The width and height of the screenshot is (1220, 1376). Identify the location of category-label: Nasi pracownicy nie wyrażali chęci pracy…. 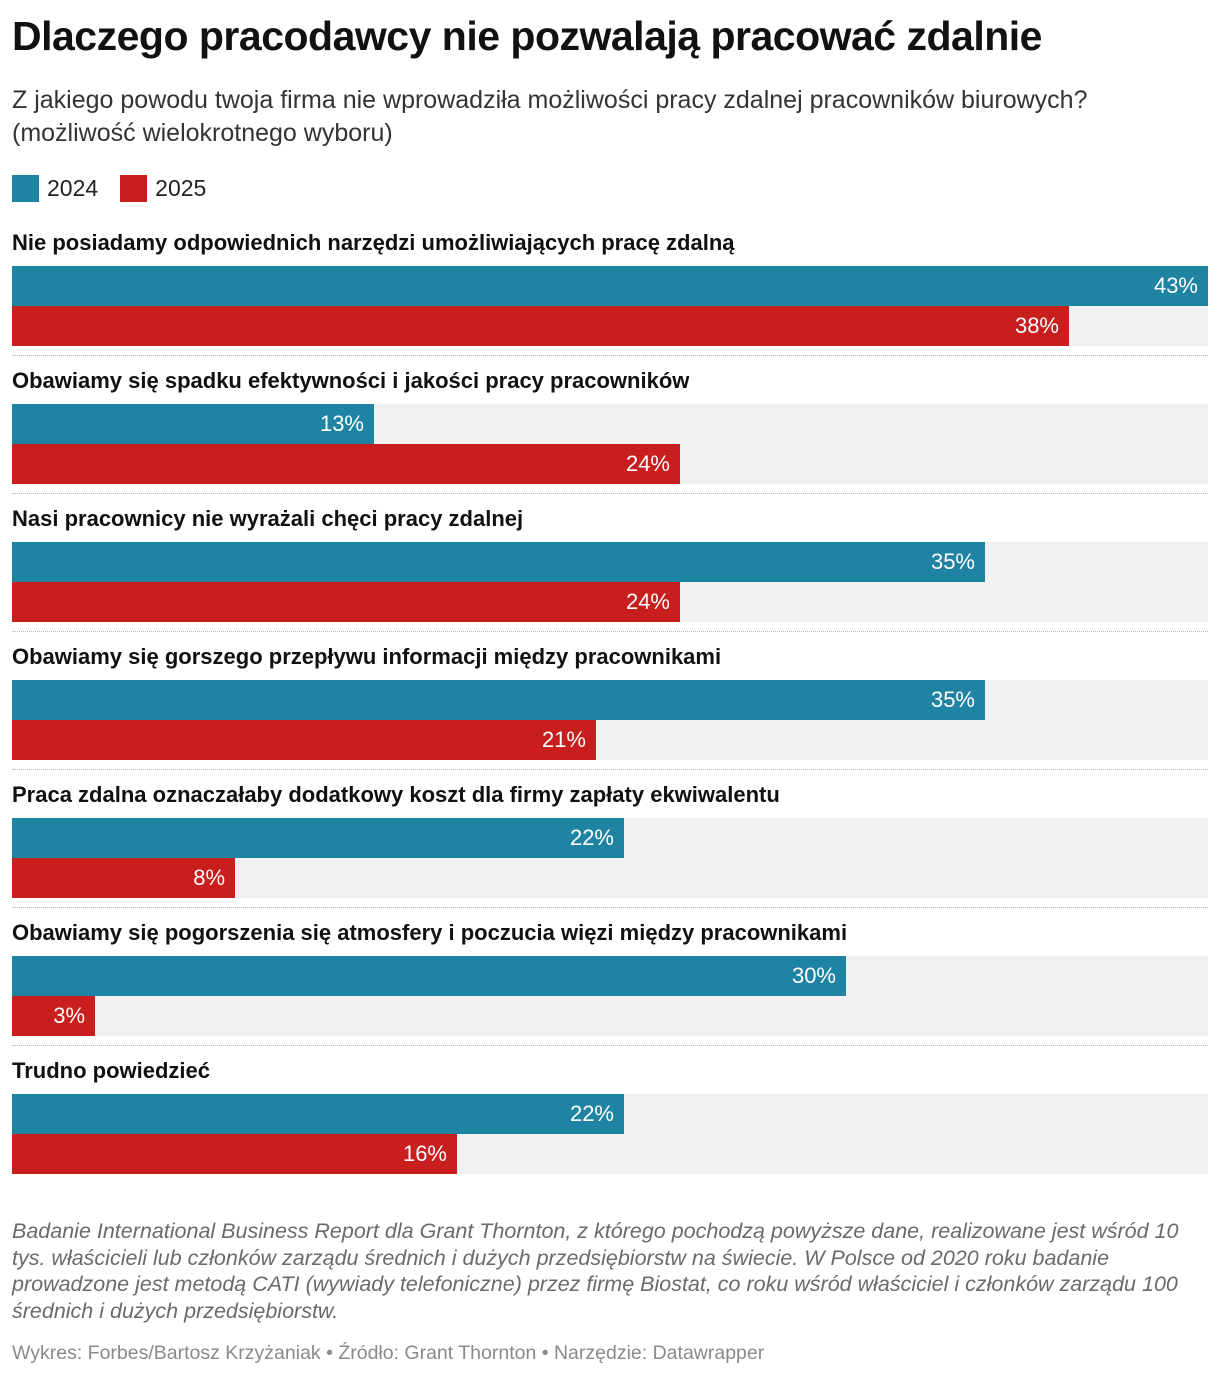
(268, 518).